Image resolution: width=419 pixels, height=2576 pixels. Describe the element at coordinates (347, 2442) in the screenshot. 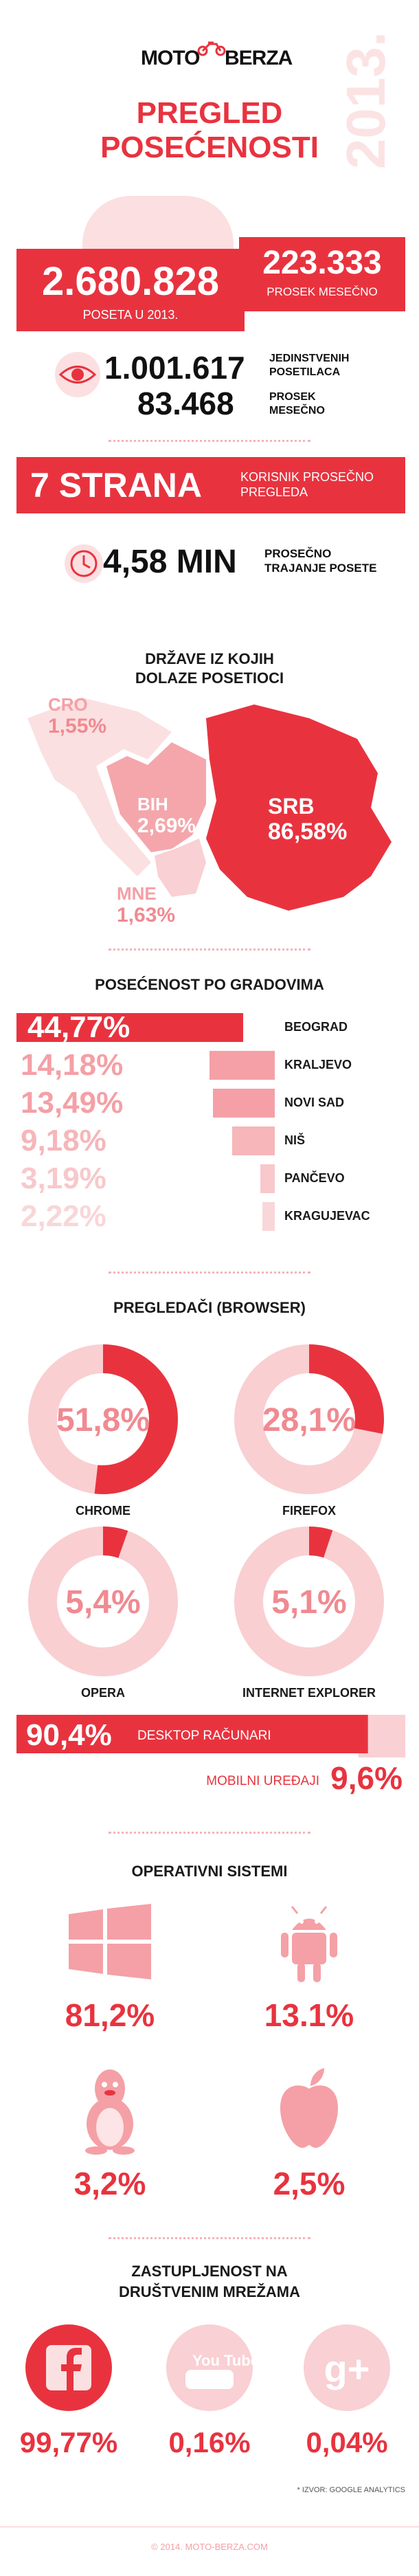

I see `social-gplus-value: 0,04%` at that location.